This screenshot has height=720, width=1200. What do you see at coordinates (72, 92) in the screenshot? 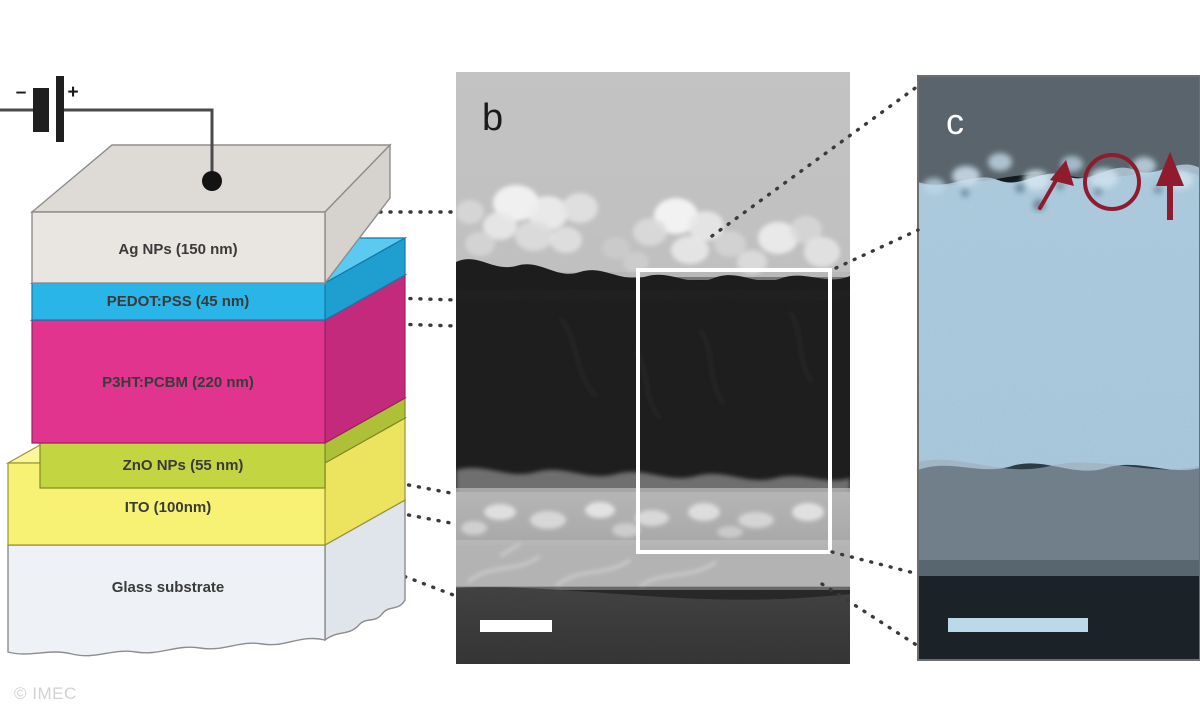
I see `battery-positive-sign: +` at bounding box center [72, 92].